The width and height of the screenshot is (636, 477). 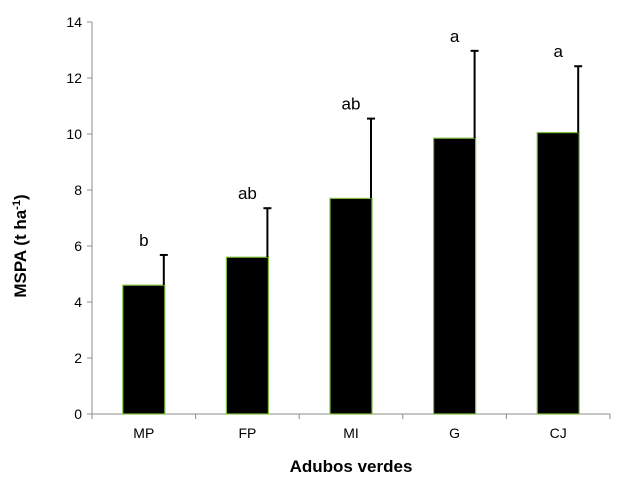 What do you see at coordinates (351, 466) in the screenshot?
I see `x-axis-title: Adubos verdes` at bounding box center [351, 466].